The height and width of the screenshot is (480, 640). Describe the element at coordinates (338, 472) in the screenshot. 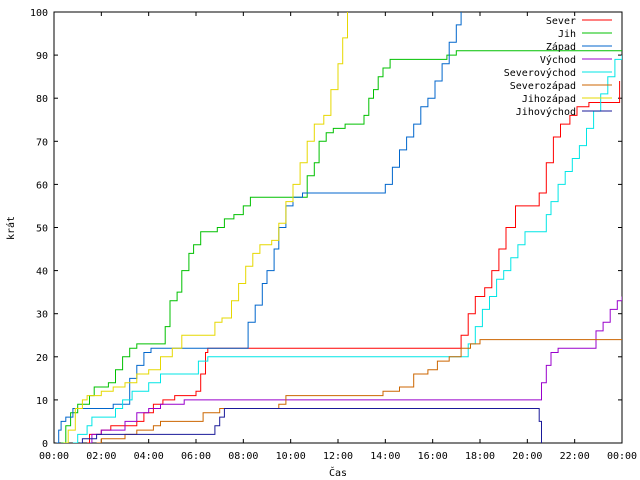

I see `x-axis-title: Čas` at that location.